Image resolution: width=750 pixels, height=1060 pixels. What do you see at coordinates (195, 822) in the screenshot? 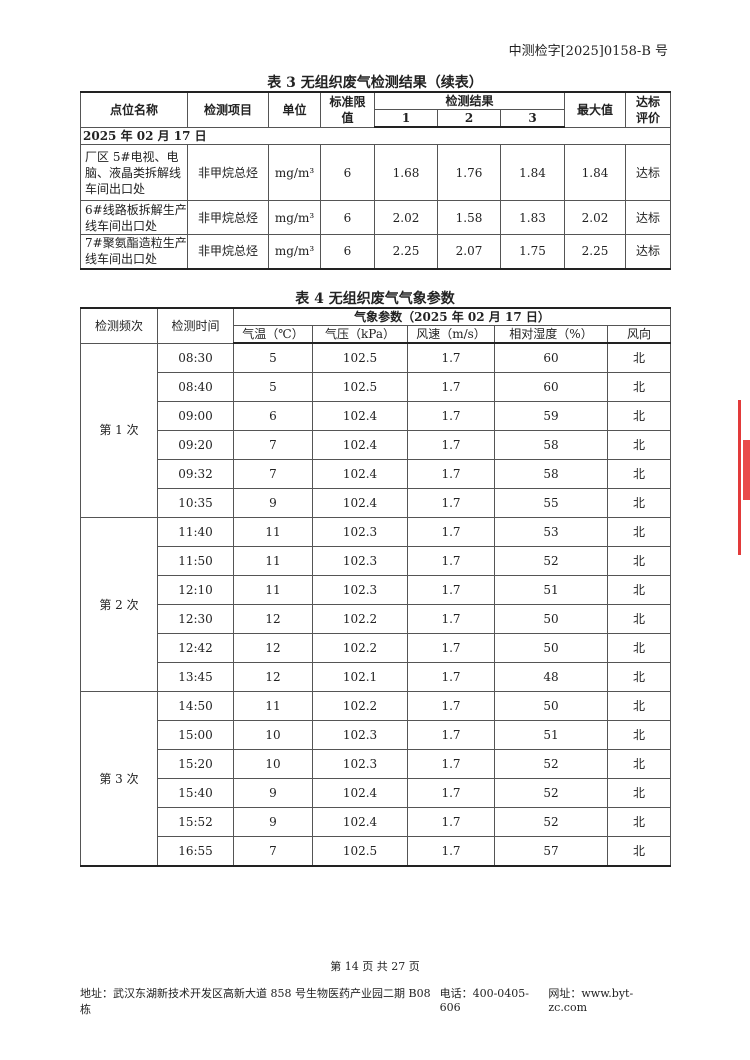
I see `cell-time: 15:52` at bounding box center [195, 822].